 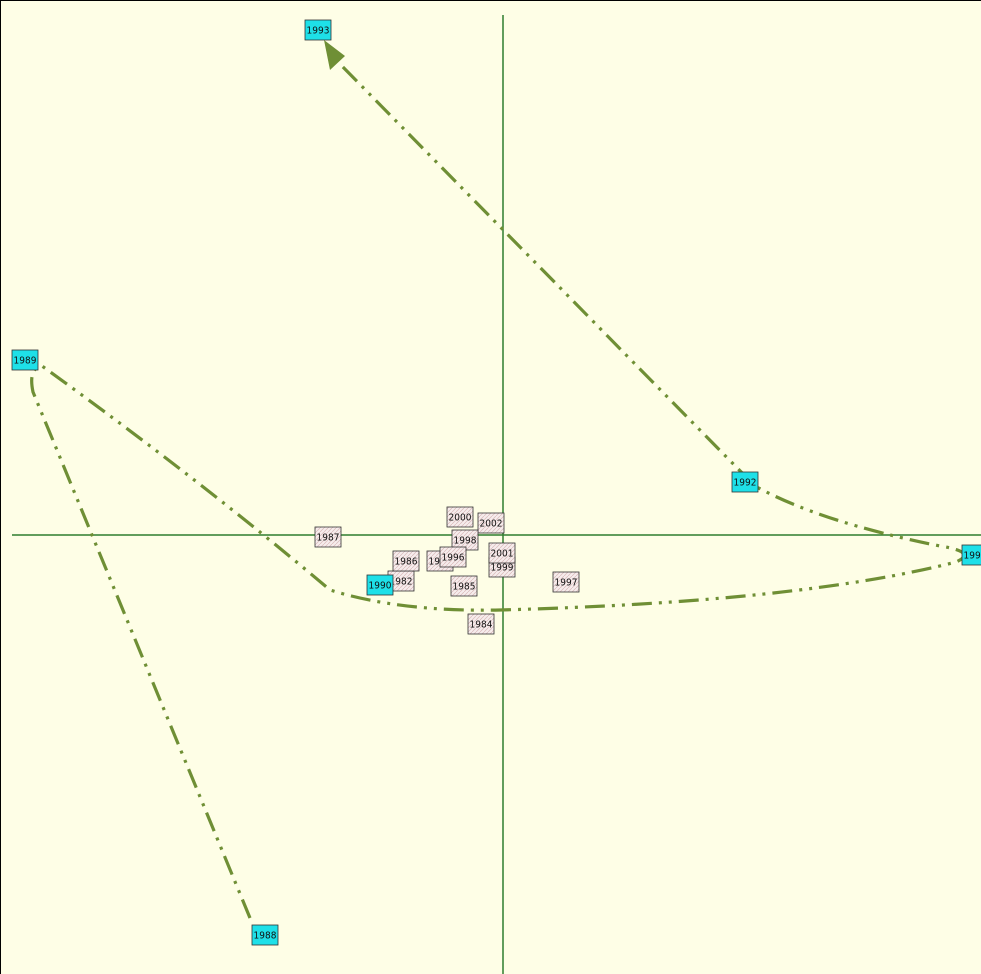 What do you see at coordinates (401, 582) in the screenshot?
I see `year-label: 1982` at bounding box center [401, 582].